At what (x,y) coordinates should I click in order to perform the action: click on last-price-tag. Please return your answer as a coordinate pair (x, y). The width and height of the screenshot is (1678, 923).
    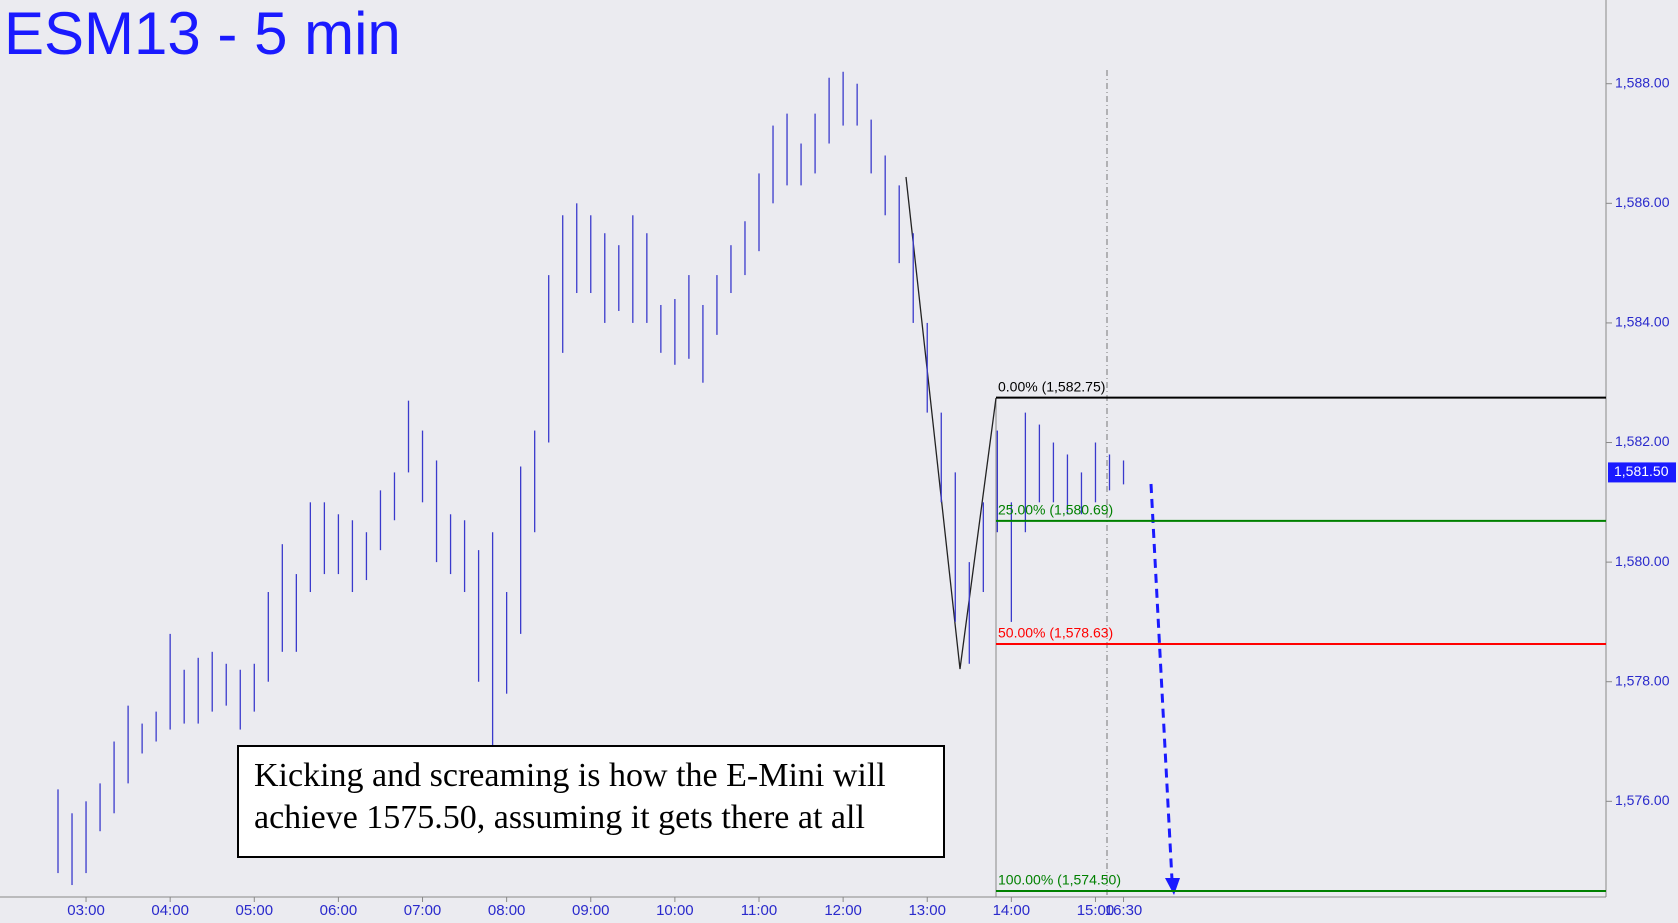
    Looking at the image, I should click on (1642, 472).